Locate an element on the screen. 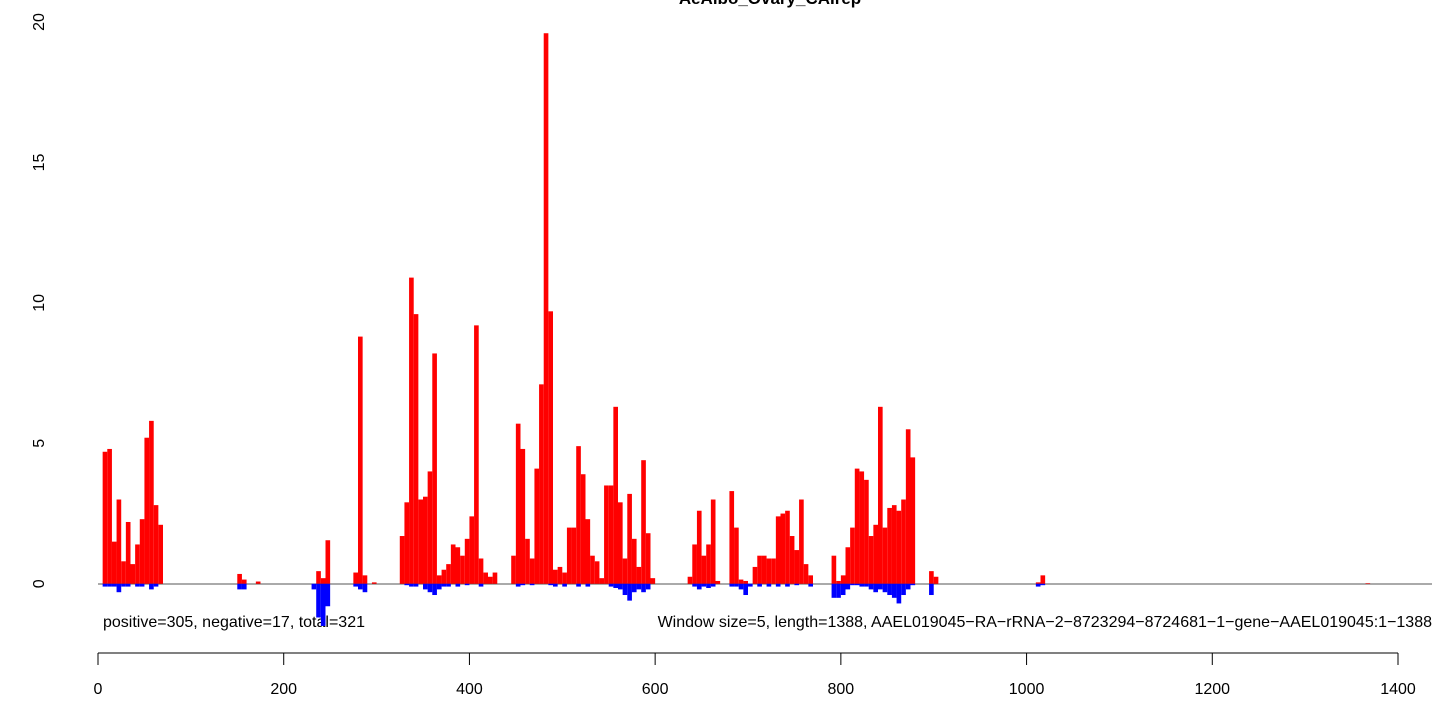 This screenshot has width=1436, height=702. y-tick-label: 15 is located at coordinates (39, 162).